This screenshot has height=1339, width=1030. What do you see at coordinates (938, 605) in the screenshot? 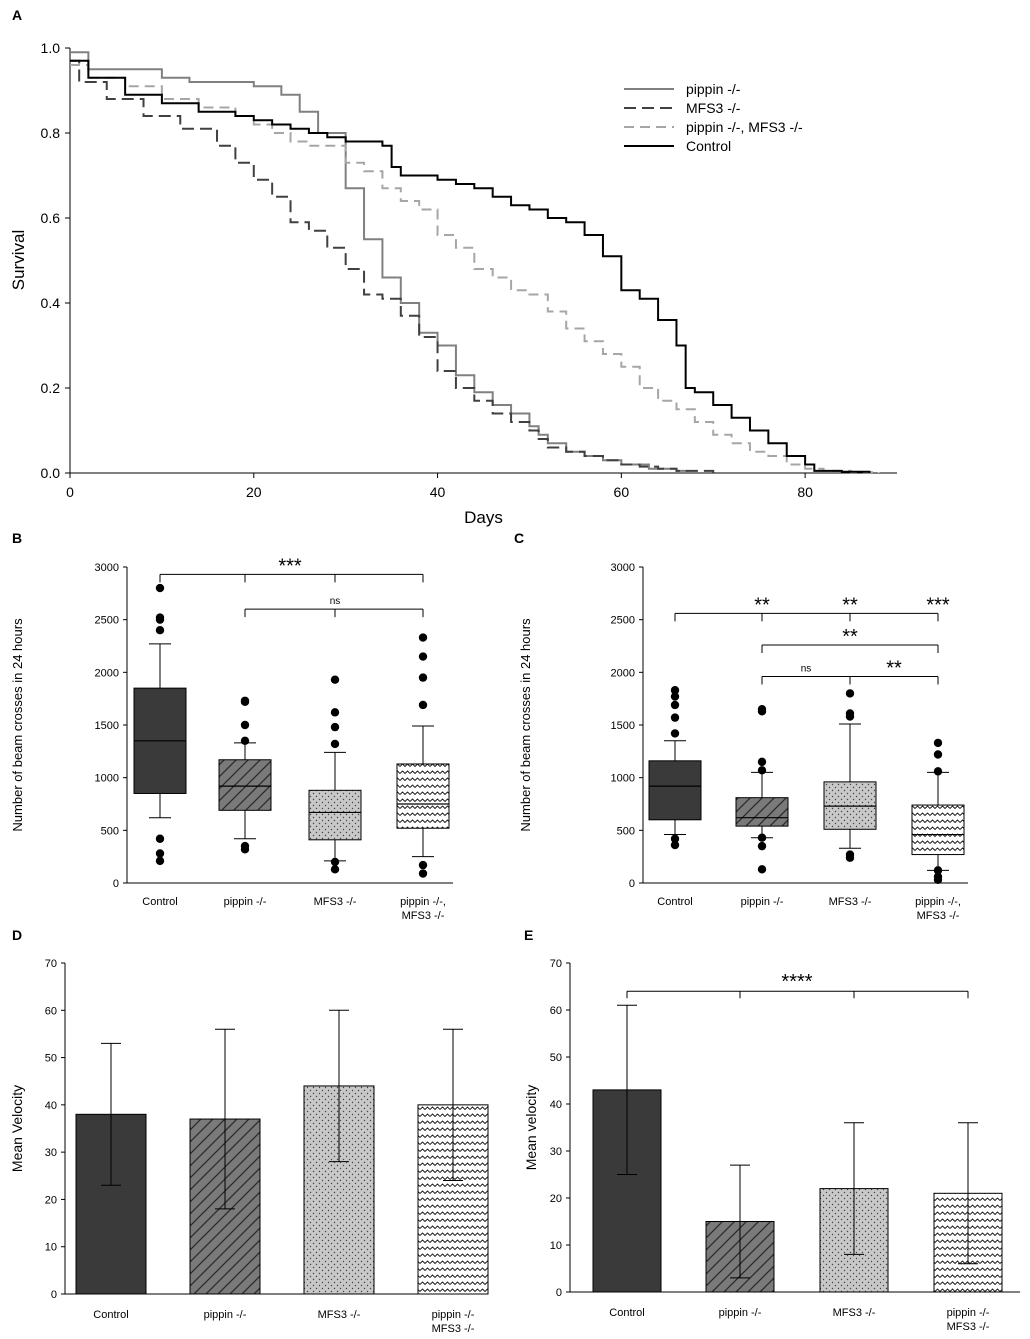
I see `significance-label: ***` at bounding box center [938, 605].